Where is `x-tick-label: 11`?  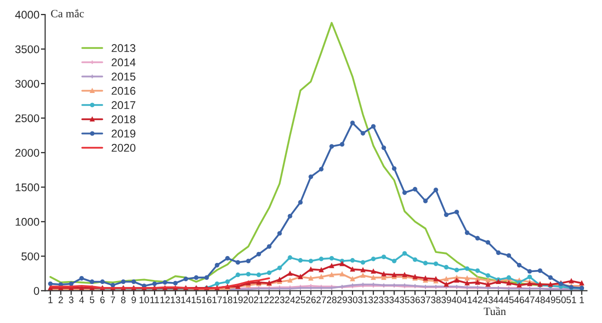
x-tick-label: 11 is located at coordinates (154, 300).